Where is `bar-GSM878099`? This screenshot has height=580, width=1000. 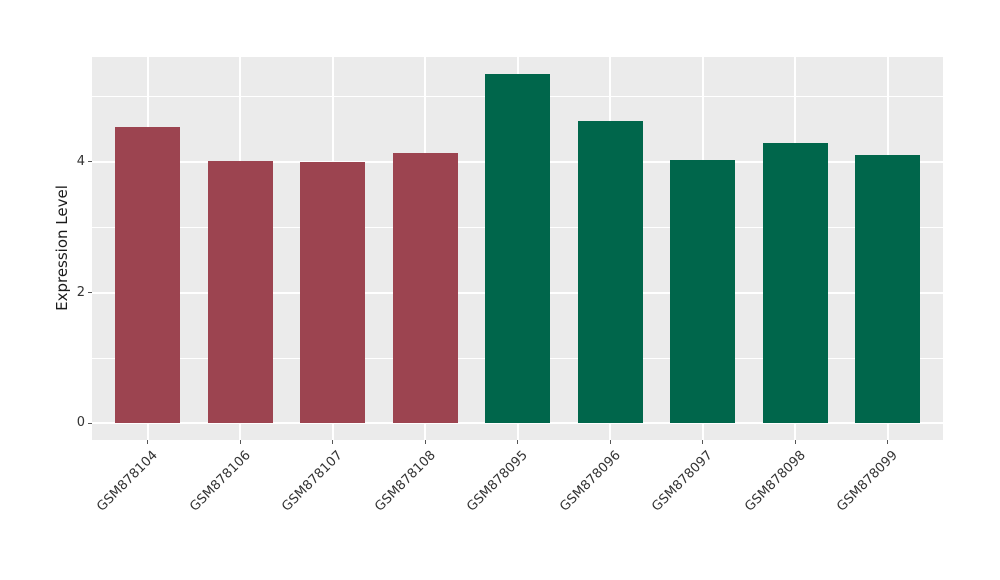 bar-GSM878099 is located at coordinates (887, 289).